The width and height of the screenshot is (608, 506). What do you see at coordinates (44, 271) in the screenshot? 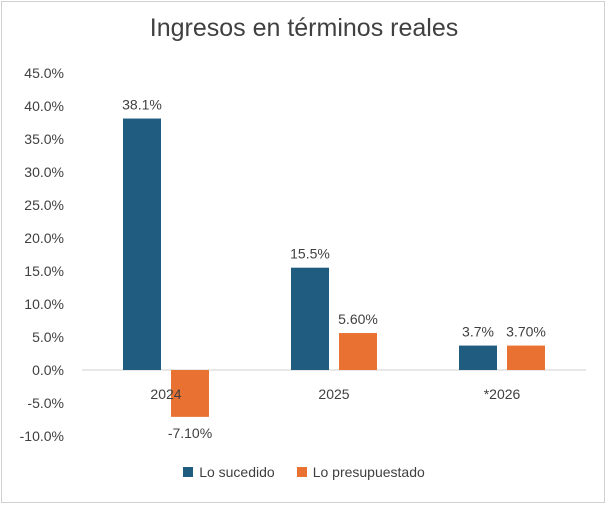
I see `y-tick-label: 15.0%` at bounding box center [44, 271].